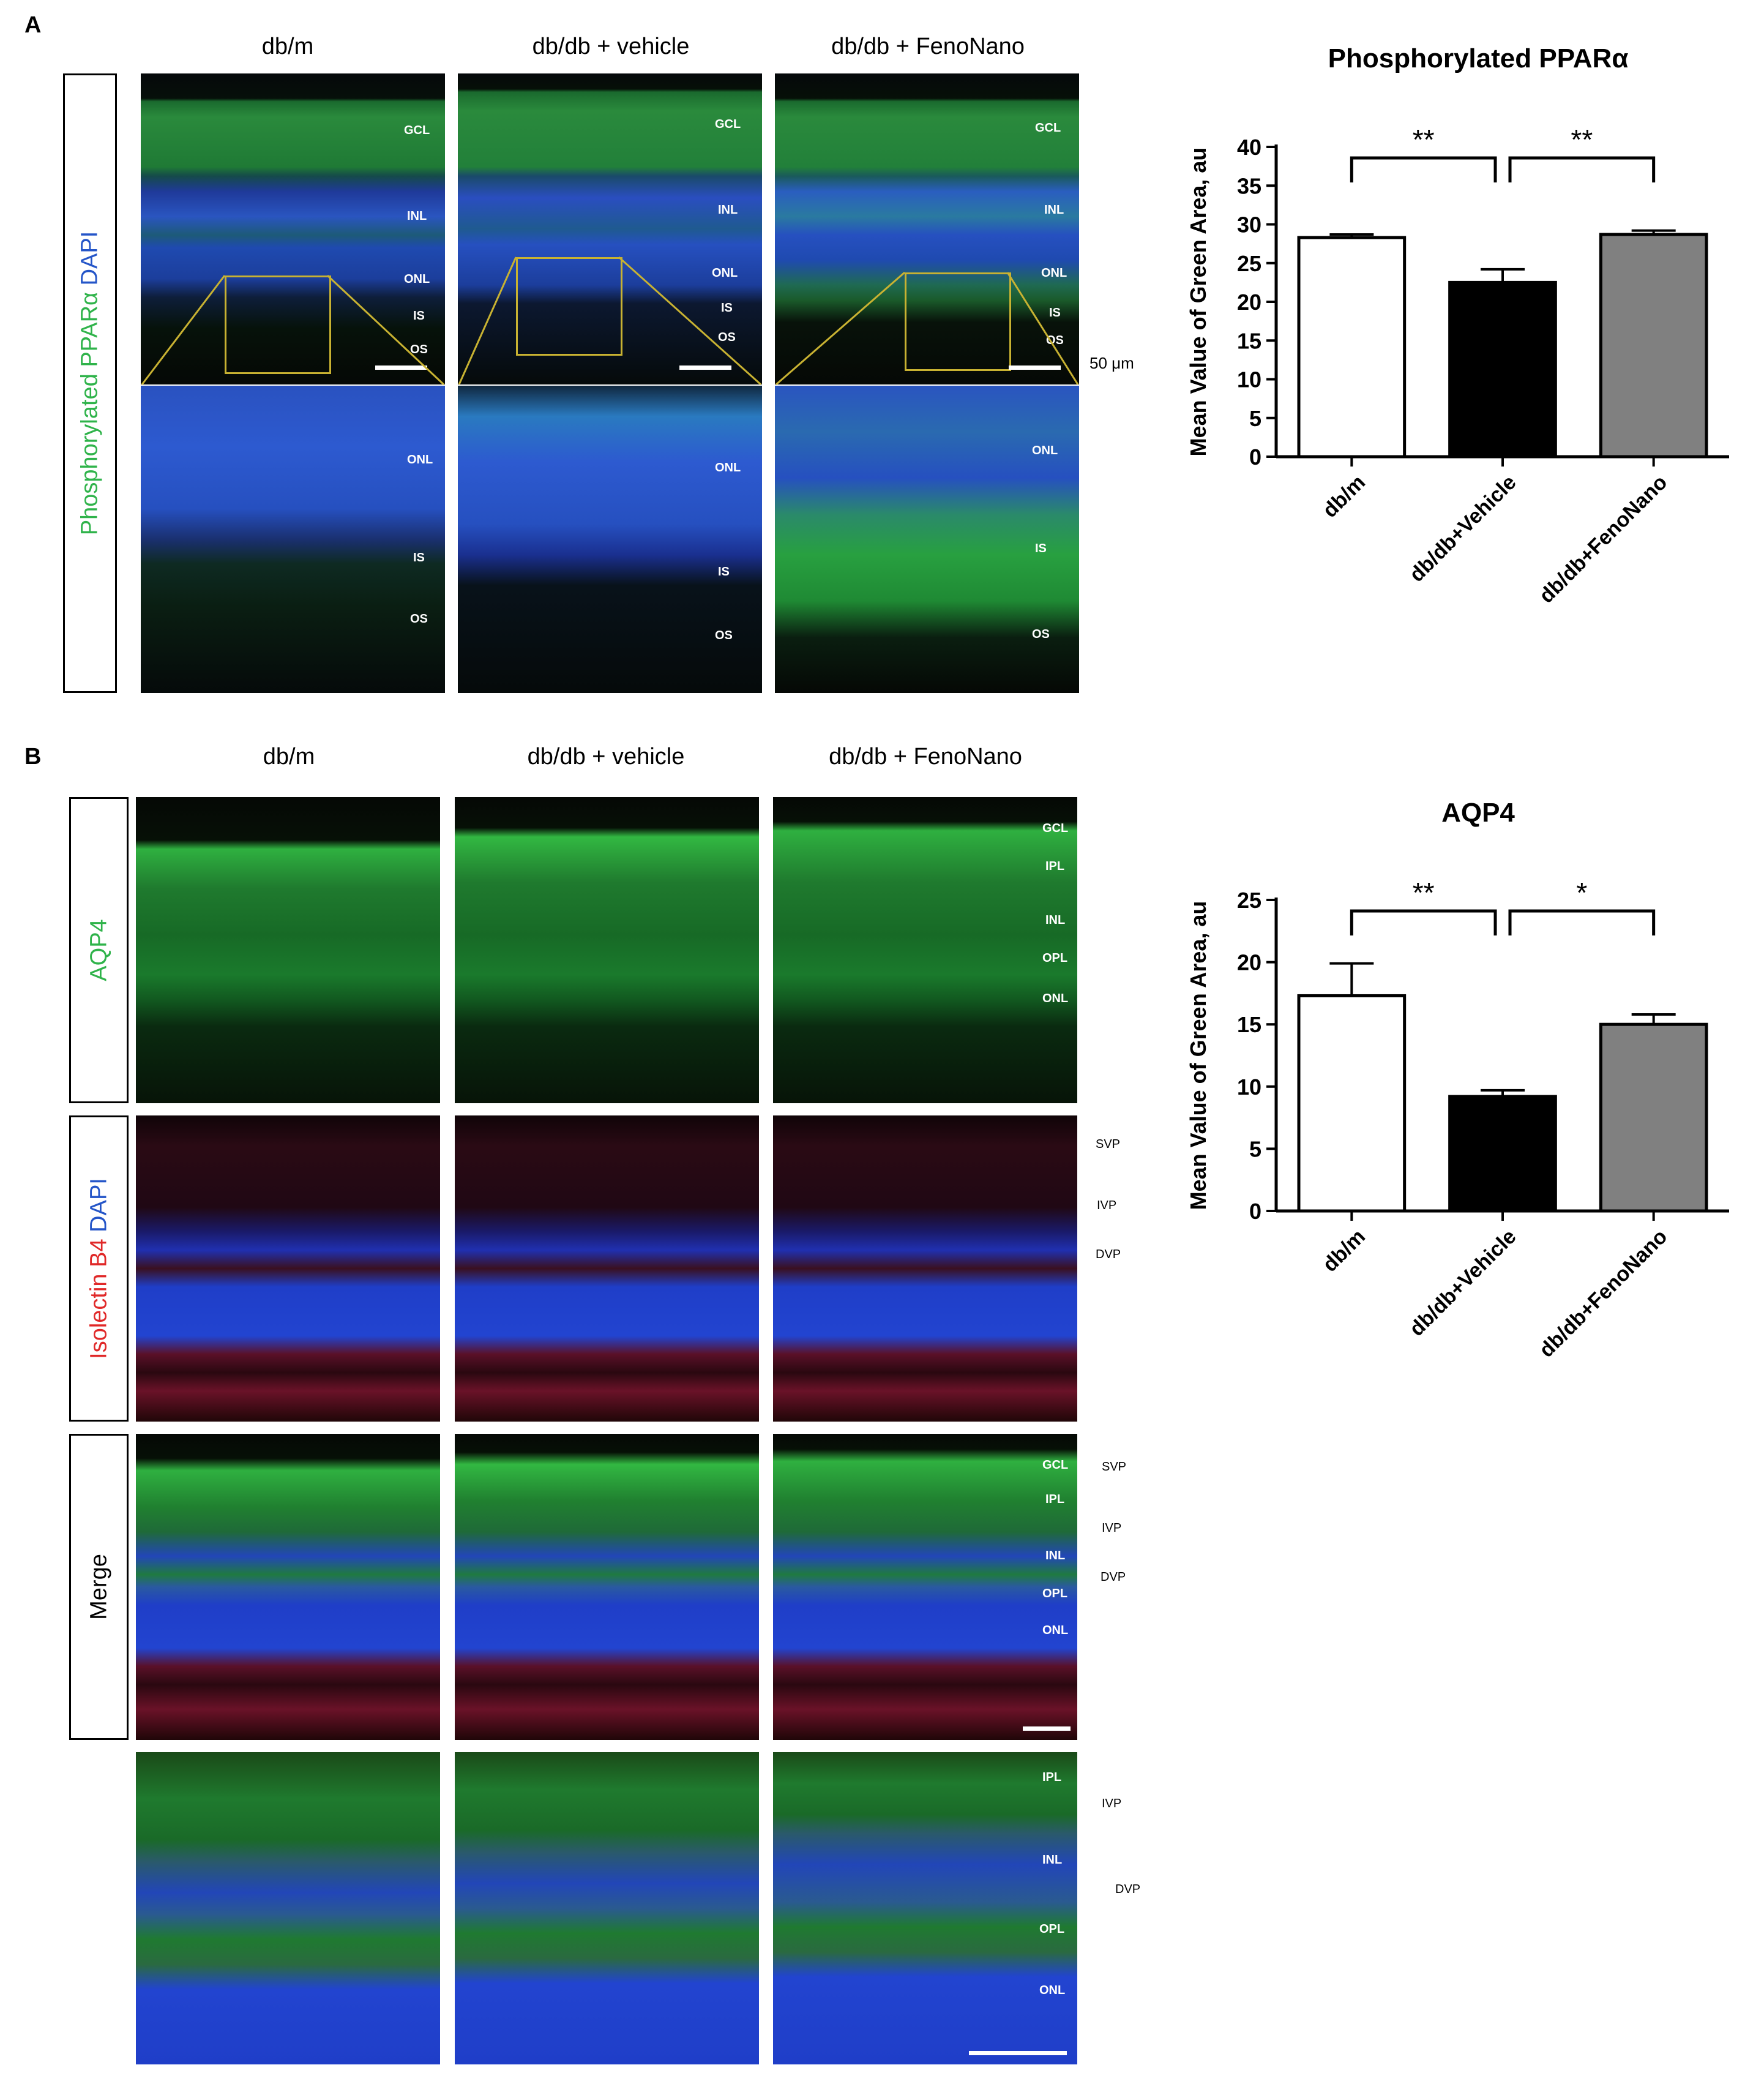 The width and height of the screenshot is (1764, 2084). Describe the element at coordinates (1255, 1148) in the screenshot. I see `y-tick-label: 5` at that location.